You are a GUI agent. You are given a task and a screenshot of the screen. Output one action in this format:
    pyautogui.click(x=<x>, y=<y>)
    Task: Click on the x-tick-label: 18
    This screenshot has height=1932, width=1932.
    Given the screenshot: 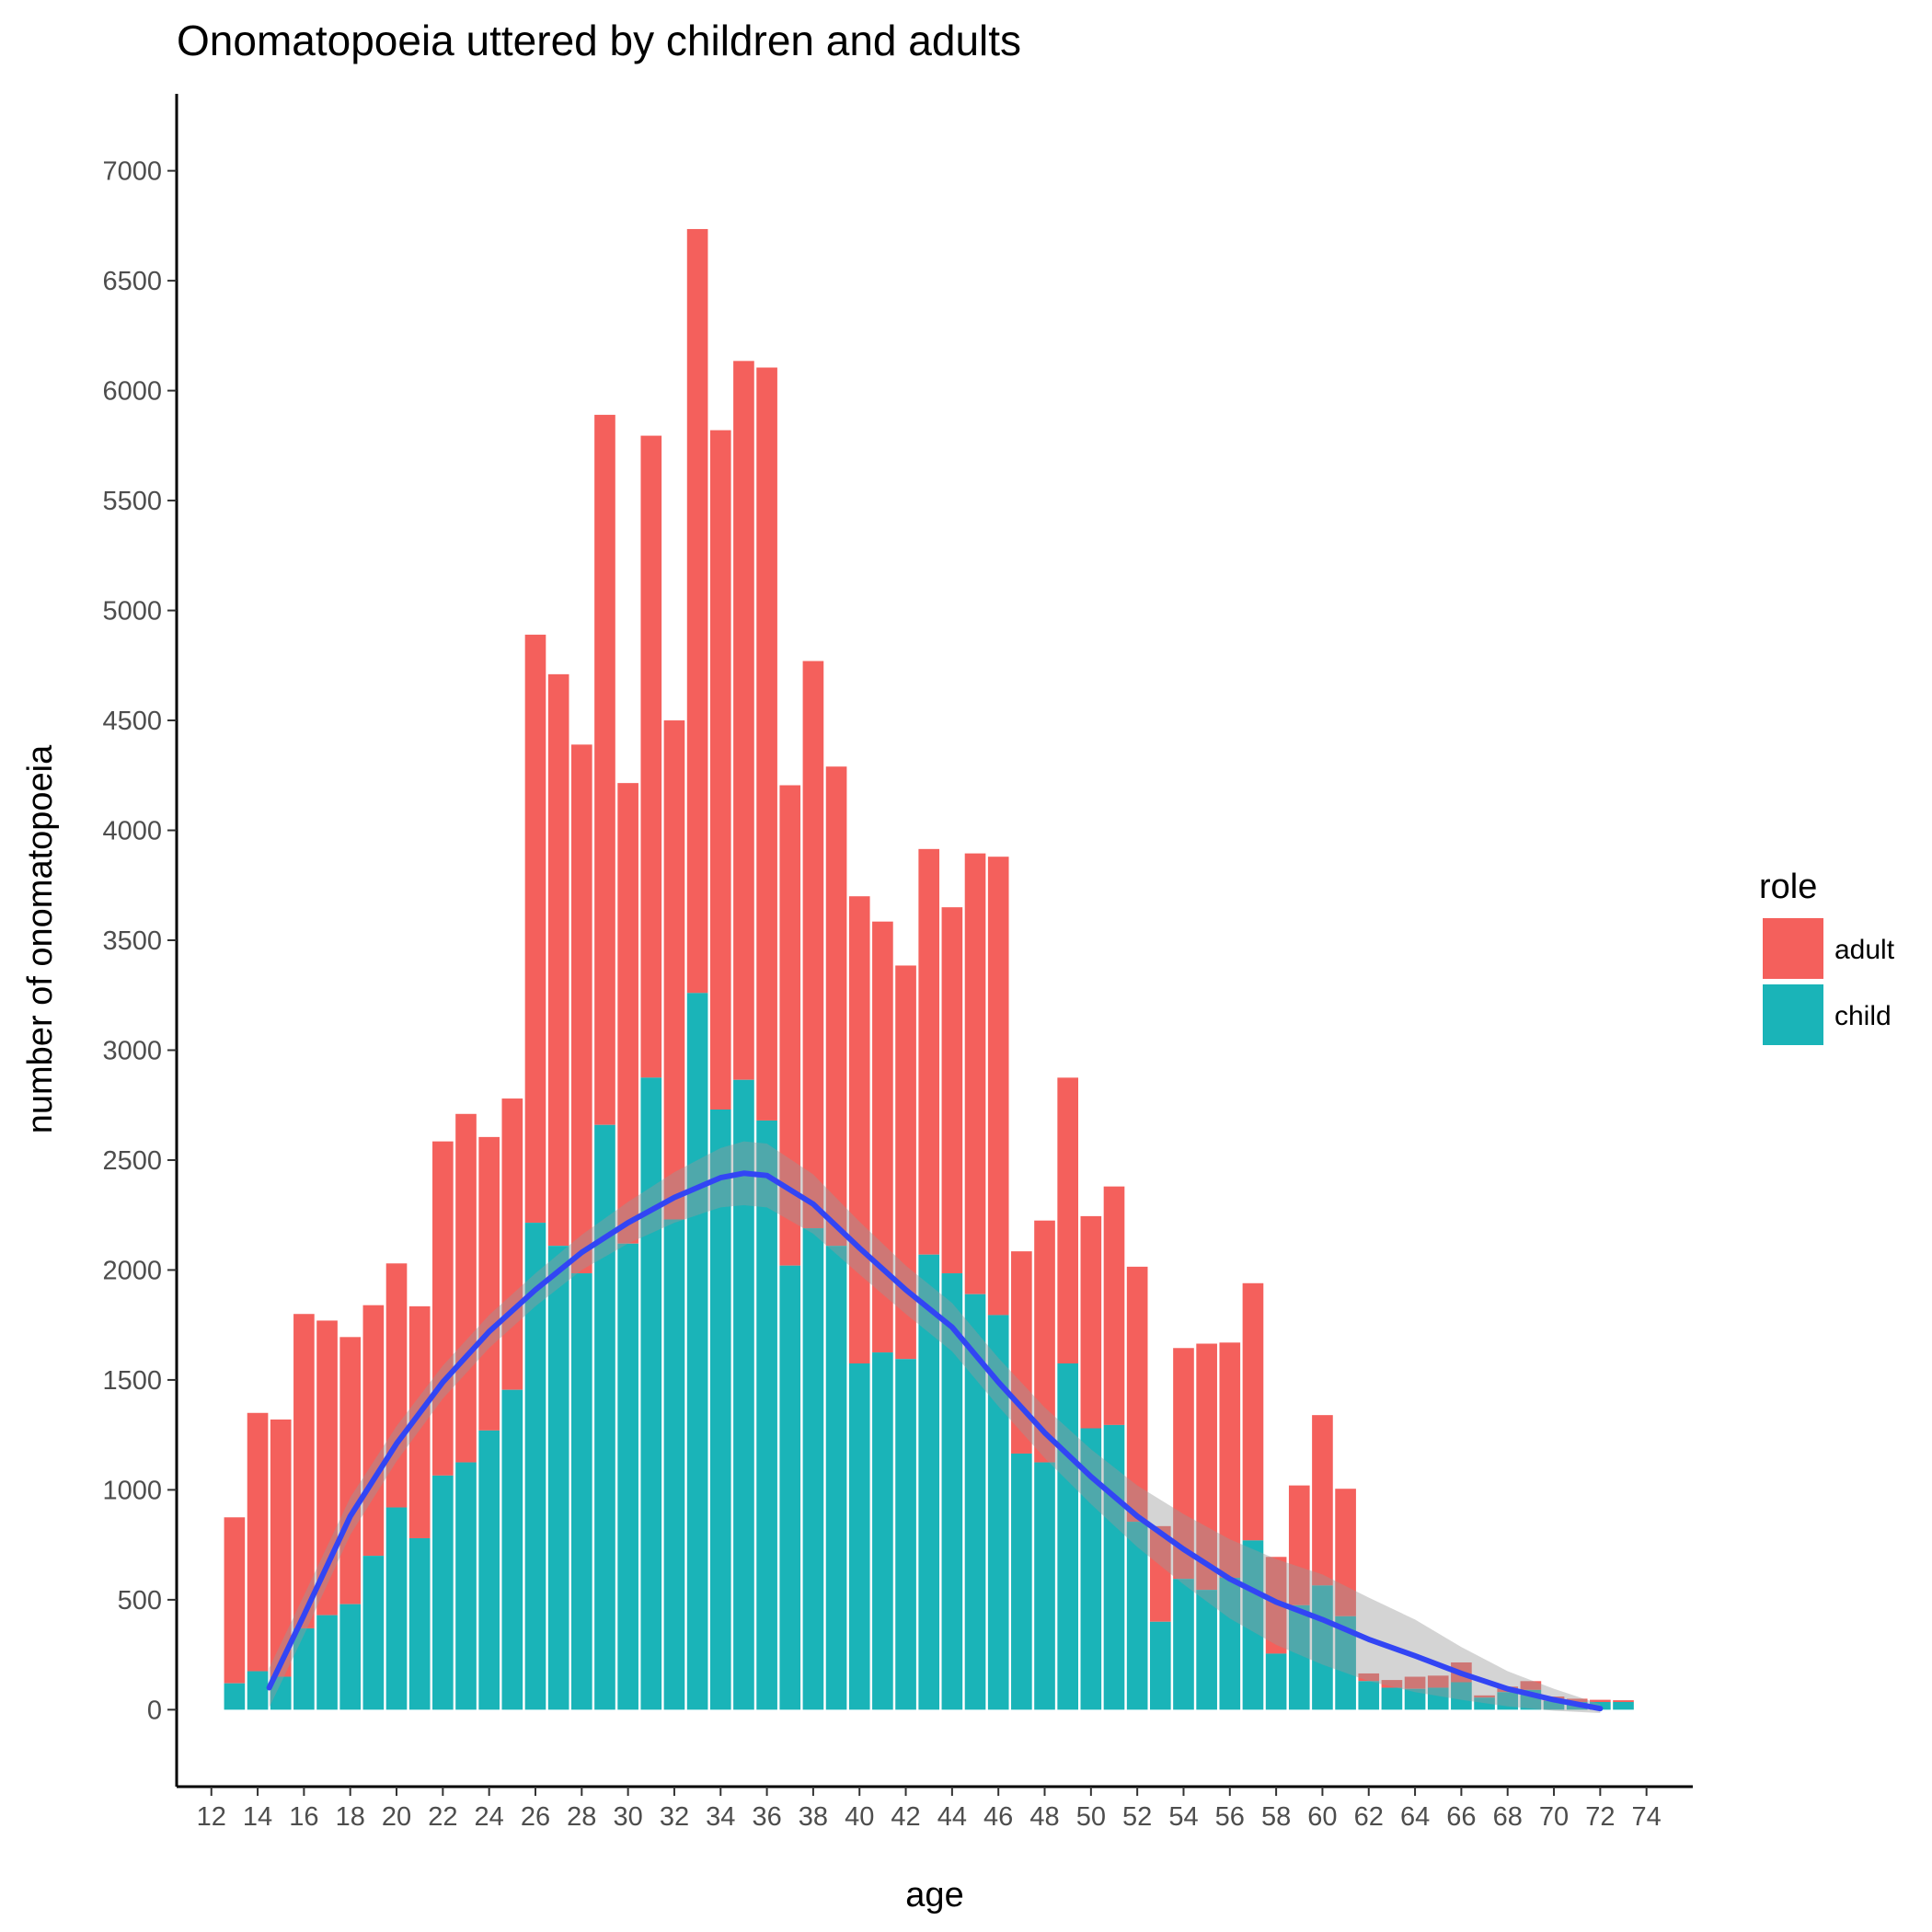 What is the action you would take?
    pyautogui.click(x=350, y=1817)
    